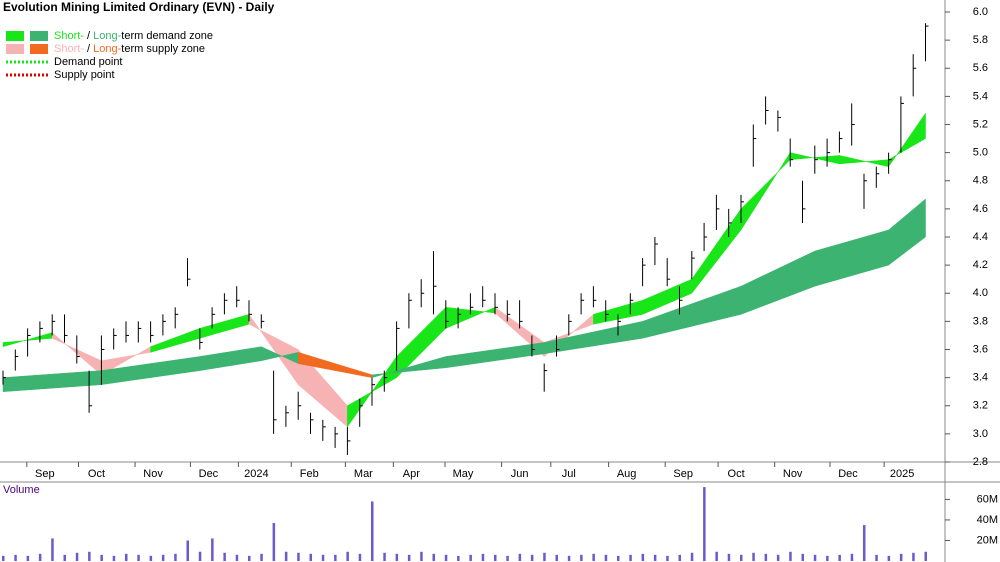 The height and width of the screenshot is (562, 1000). I want to click on y-tick-label: 2.8, so click(980, 462).